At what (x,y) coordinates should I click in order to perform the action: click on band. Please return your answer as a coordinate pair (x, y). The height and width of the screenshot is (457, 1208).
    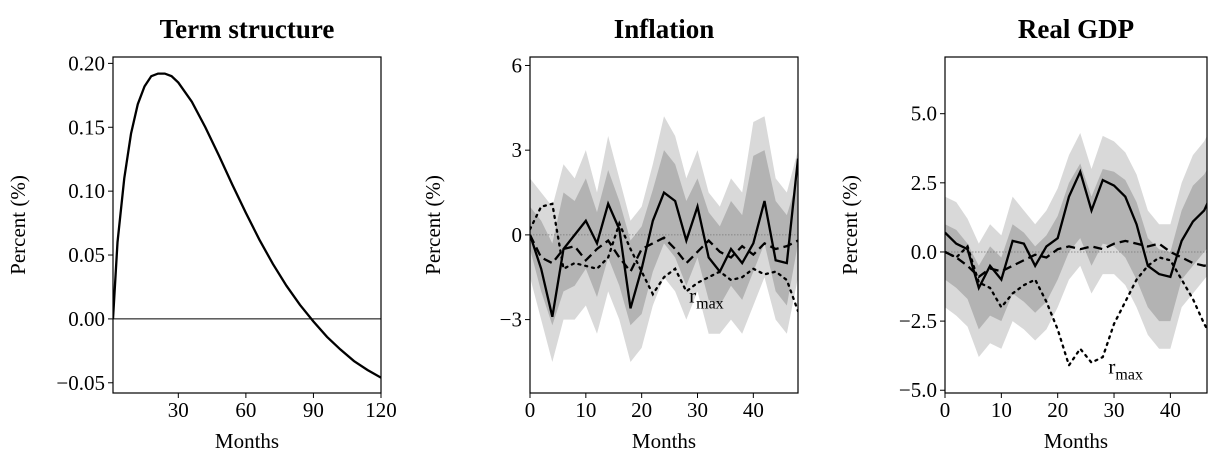
    Looking at the image, I should click on (1076, 245).